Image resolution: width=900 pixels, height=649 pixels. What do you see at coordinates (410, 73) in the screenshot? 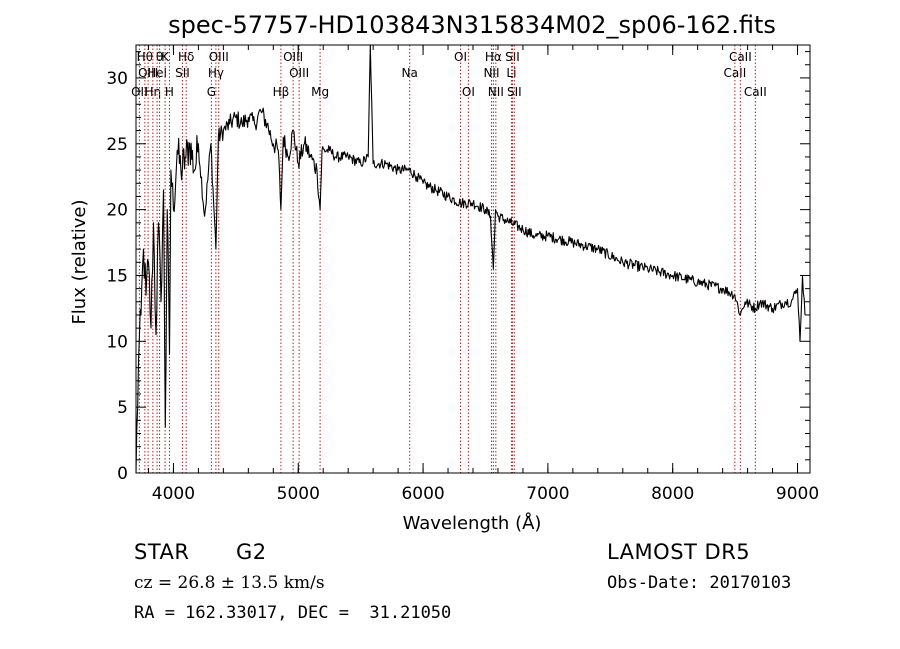
I see `spectral-line-label: Na` at bounding box center [410, 73].